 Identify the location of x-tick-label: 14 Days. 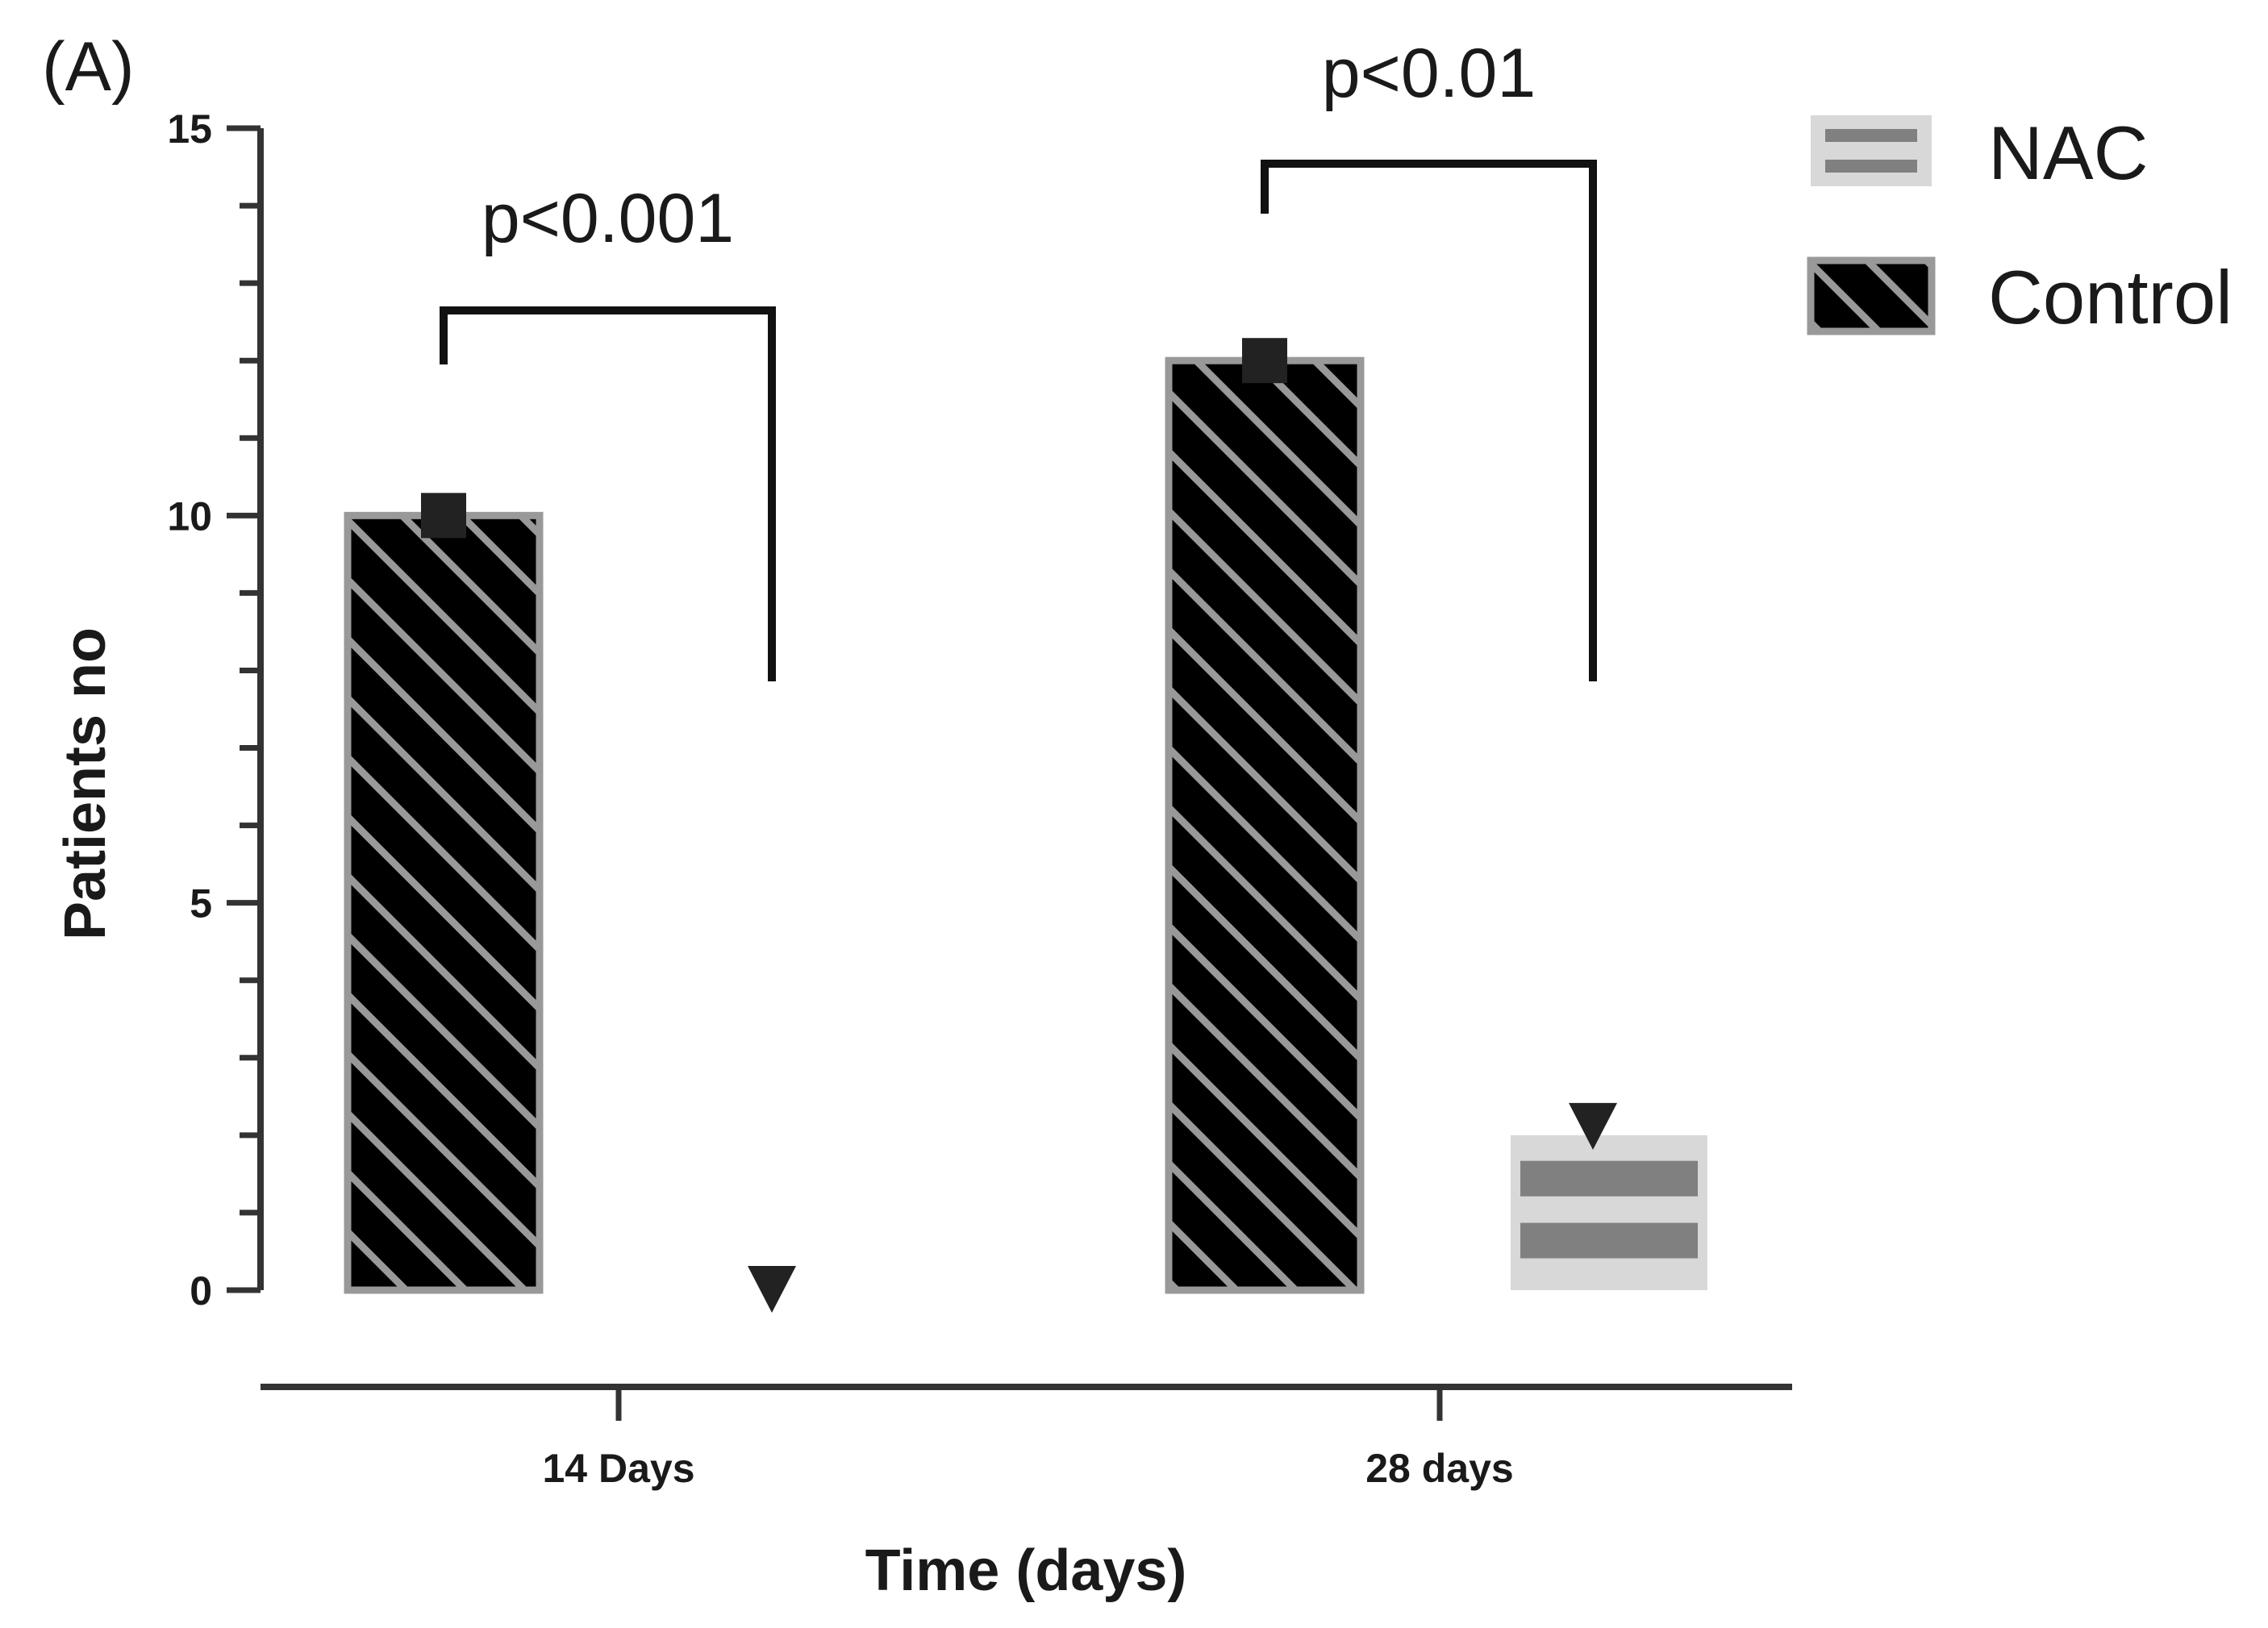
(618, 1468).